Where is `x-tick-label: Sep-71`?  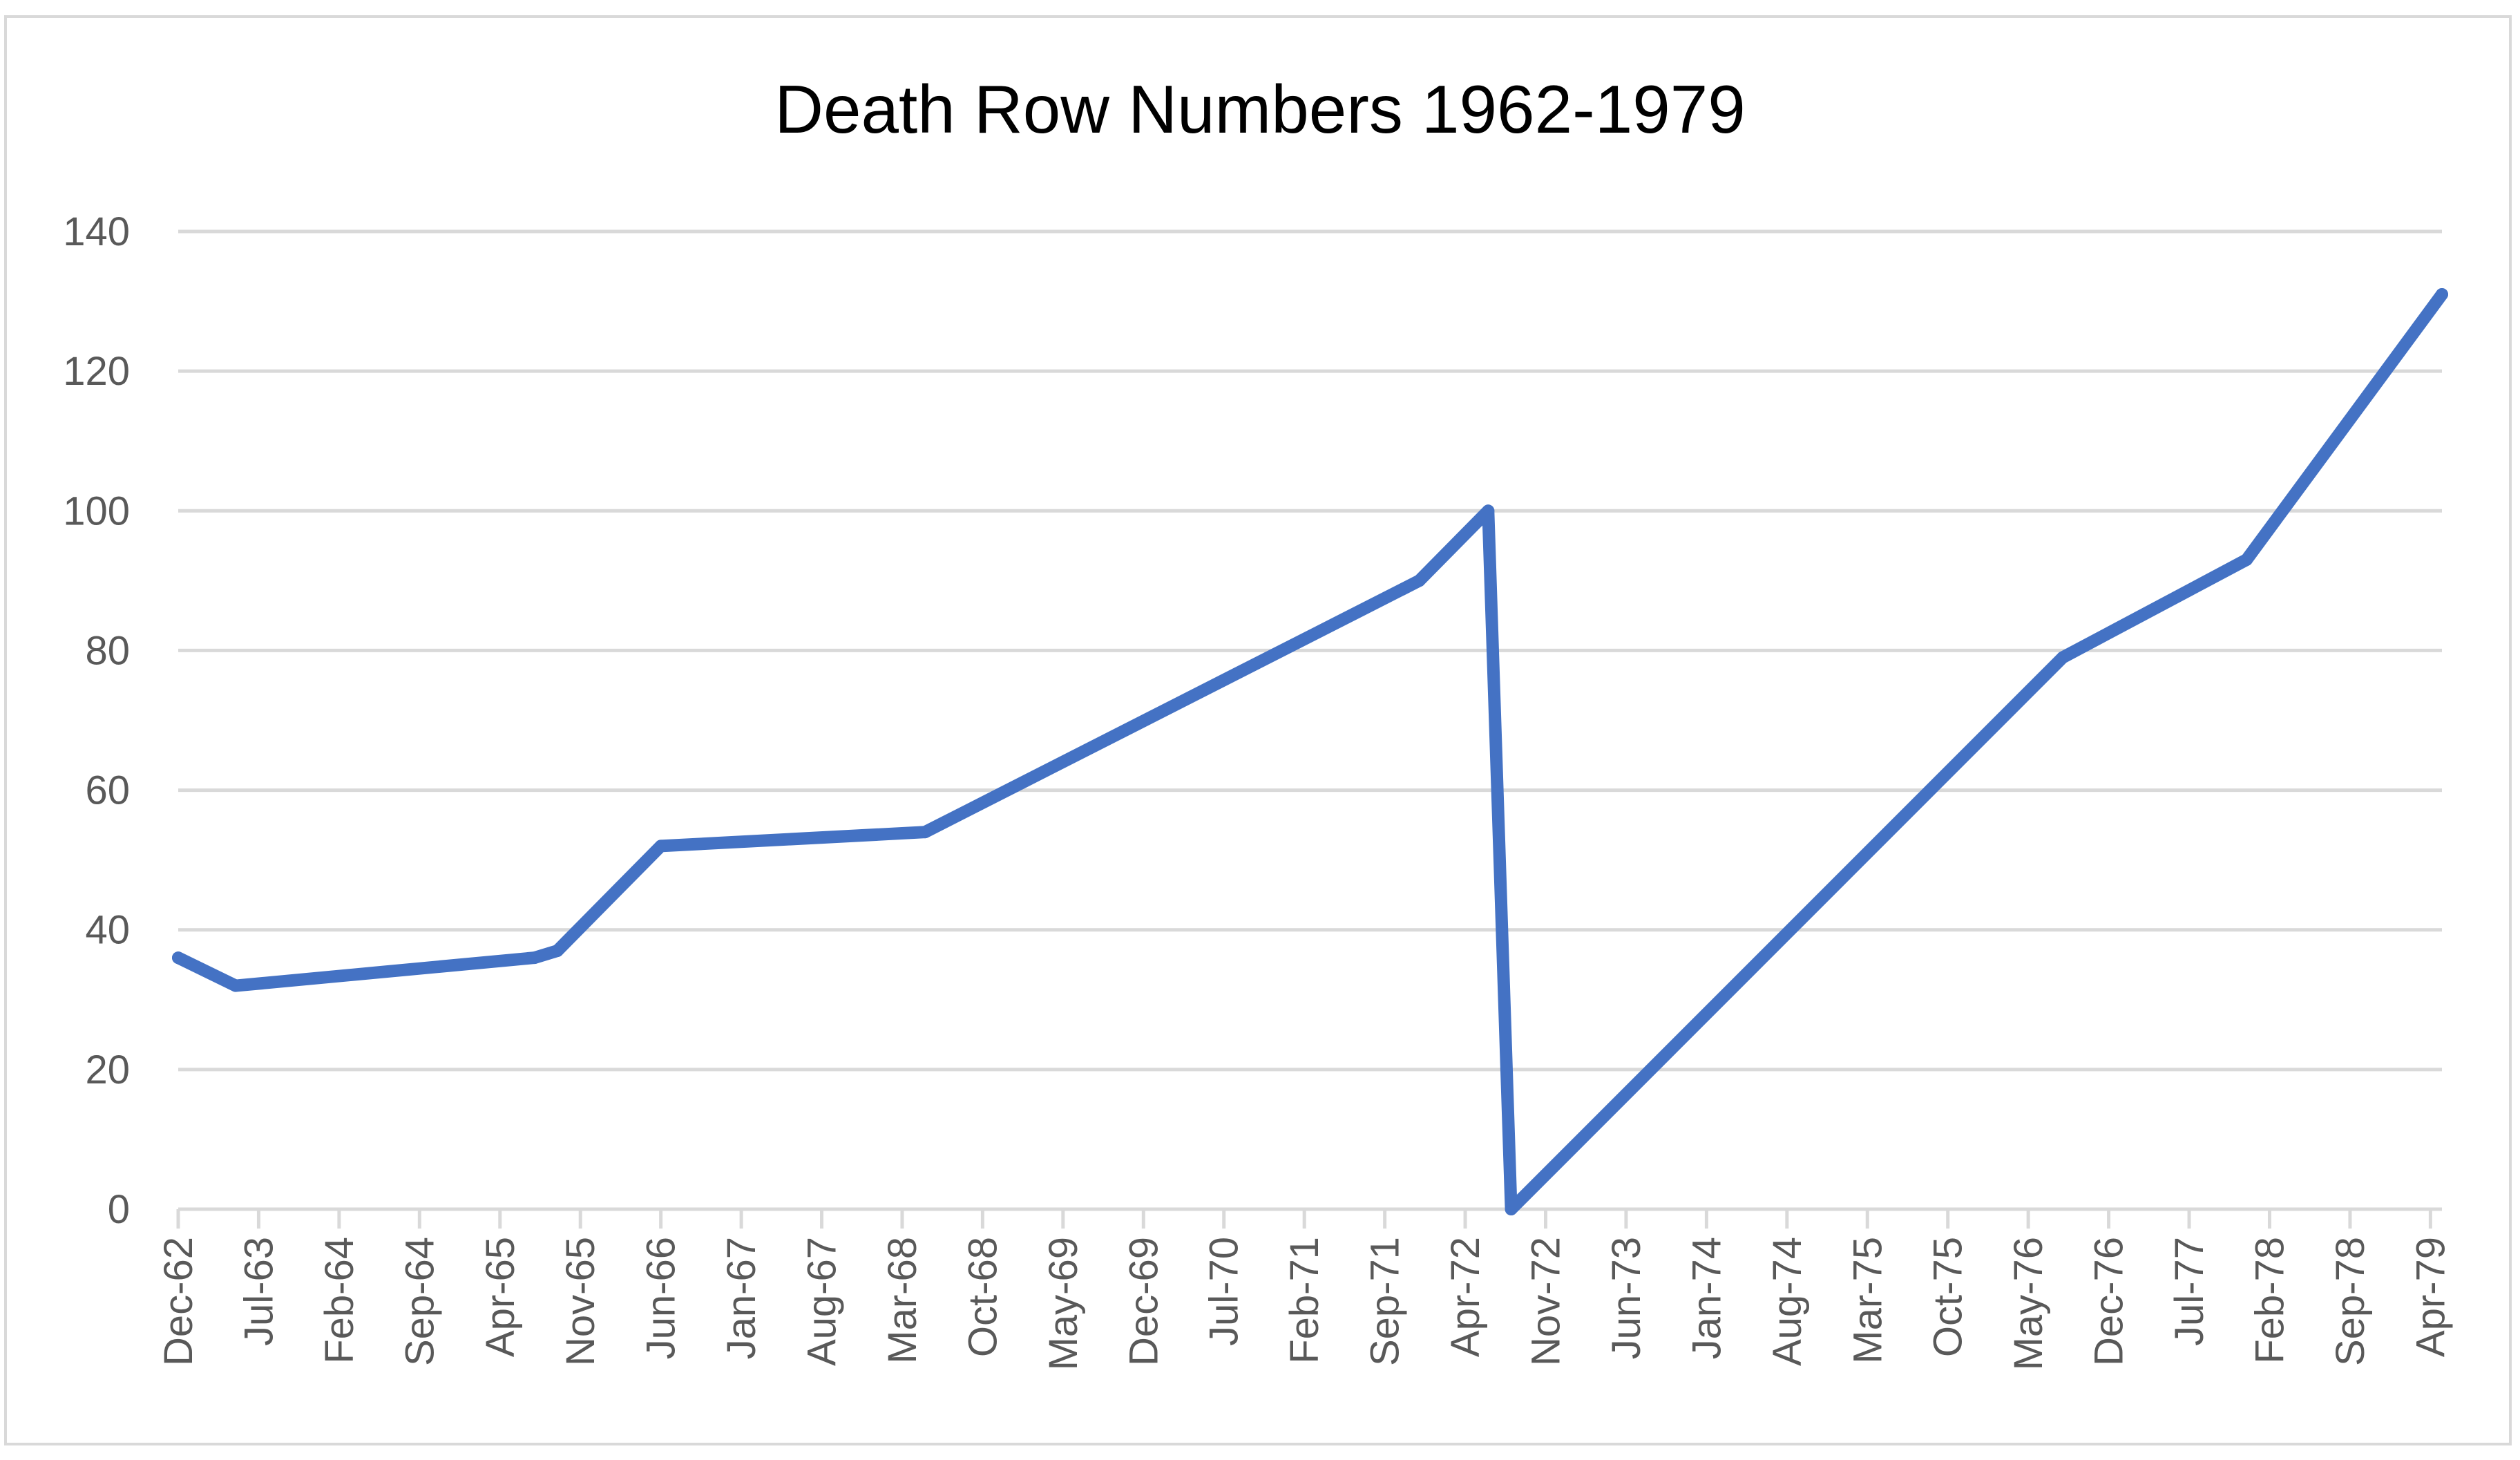
x-tick-label: Sep-71 is located at coordinates (1385, 1301).